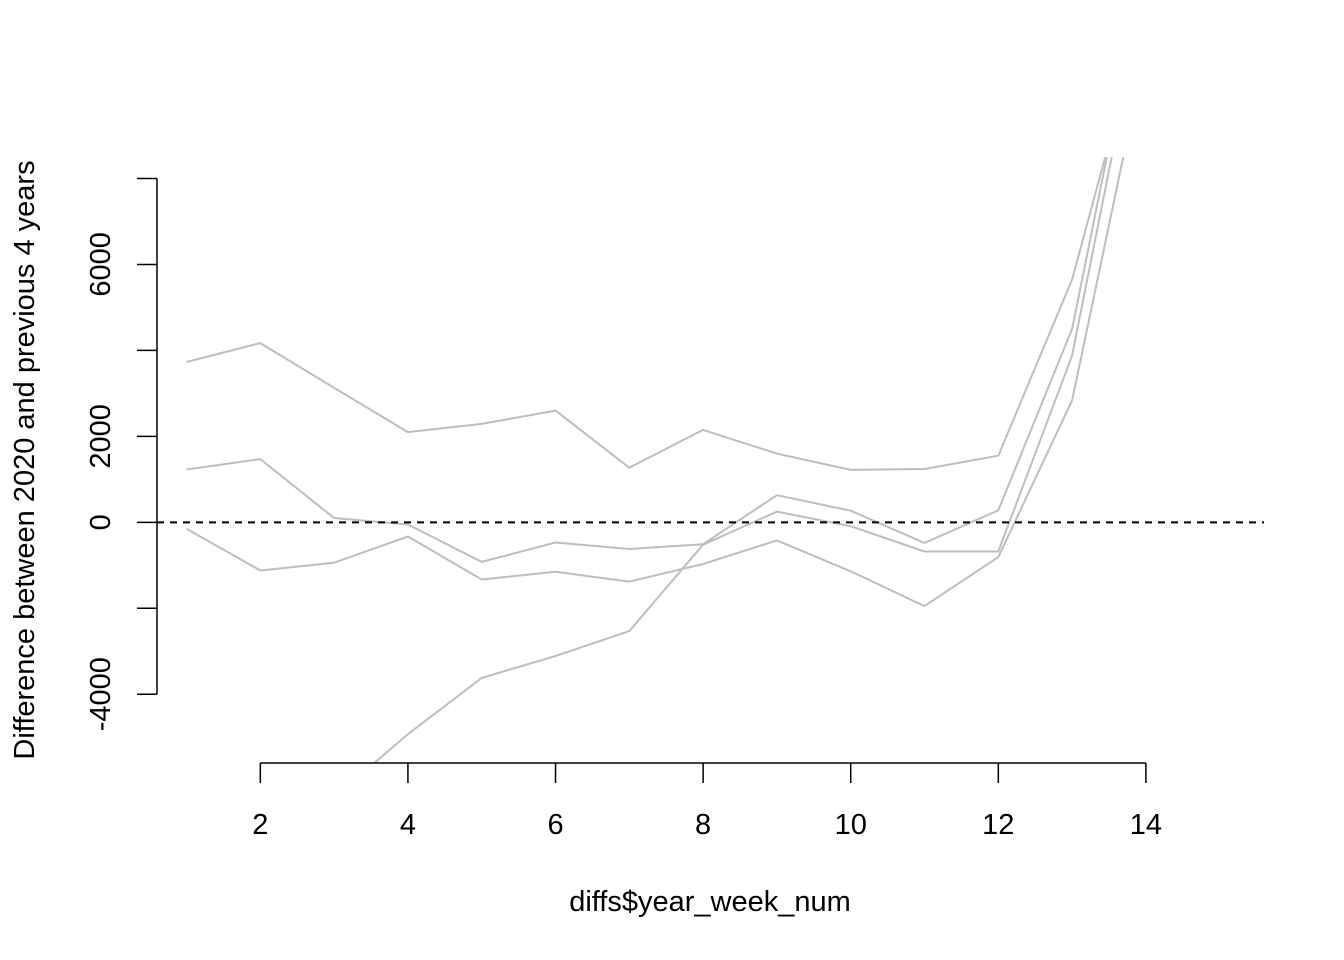 This screenshot has width=1344, height=960. I want to click on x-axis-title: diffs$year_week_num, so click(710, 902).